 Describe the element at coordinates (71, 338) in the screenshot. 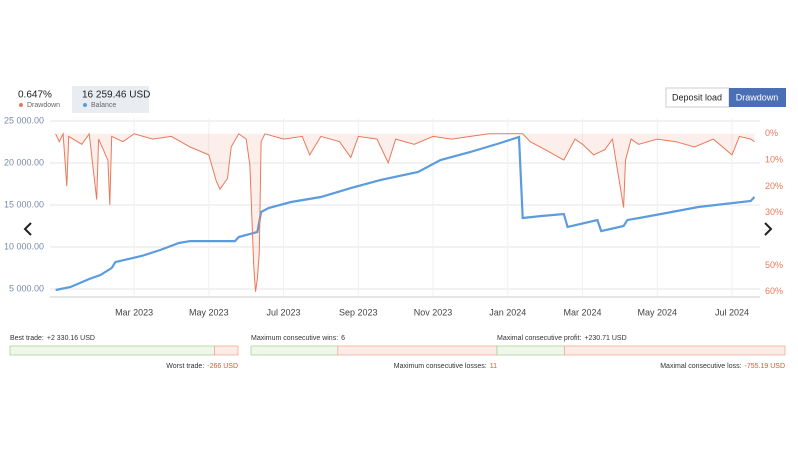

I see `stat-win-value: +2 330.16 USD` at that location.